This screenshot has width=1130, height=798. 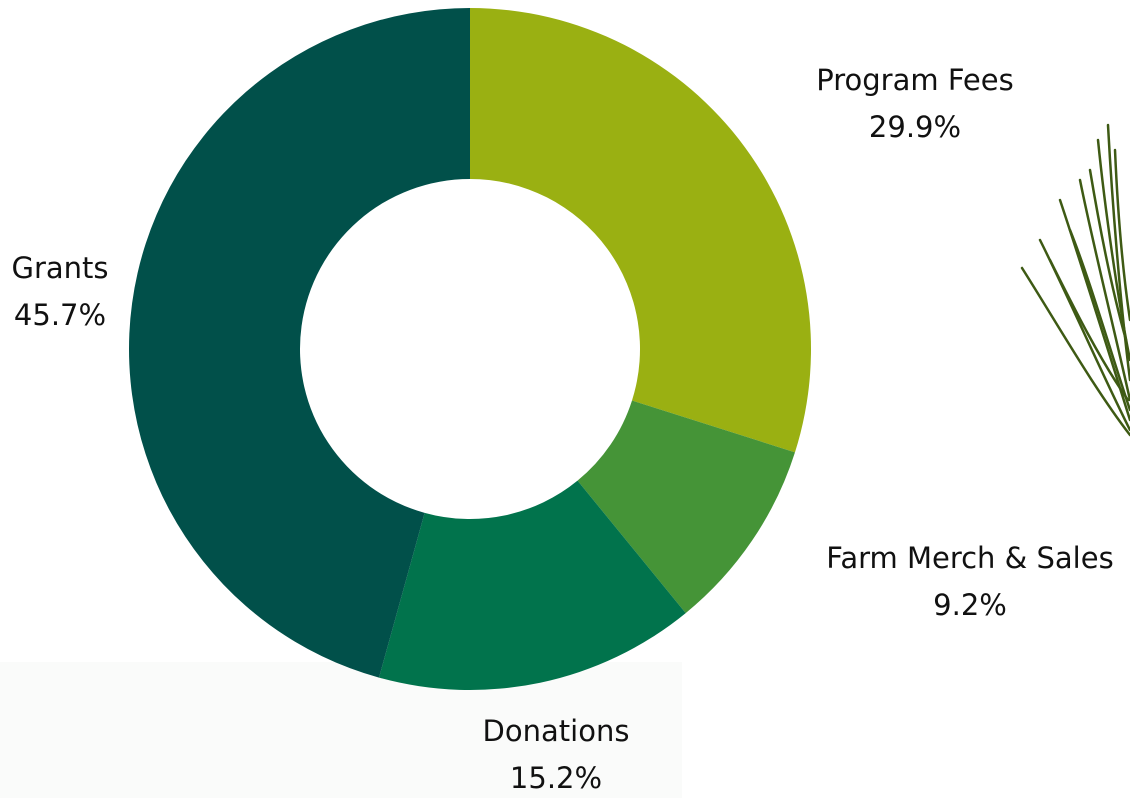 I want to click on grass-illustration, so click(x=1075, y=280).